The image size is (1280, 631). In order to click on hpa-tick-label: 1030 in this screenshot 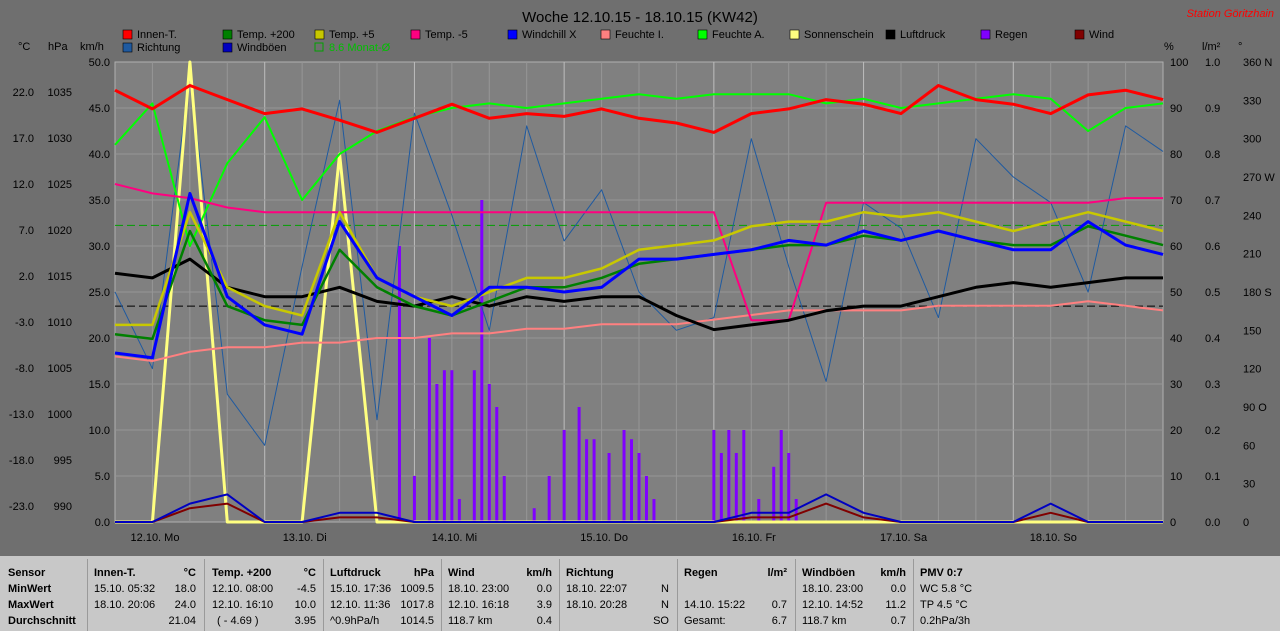, I will do `click(60, 139)`.